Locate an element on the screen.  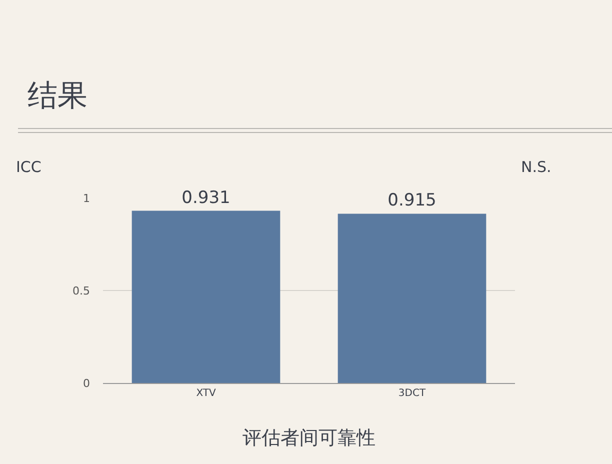
chart-title: 结果 is located at coordinates (58, 96).